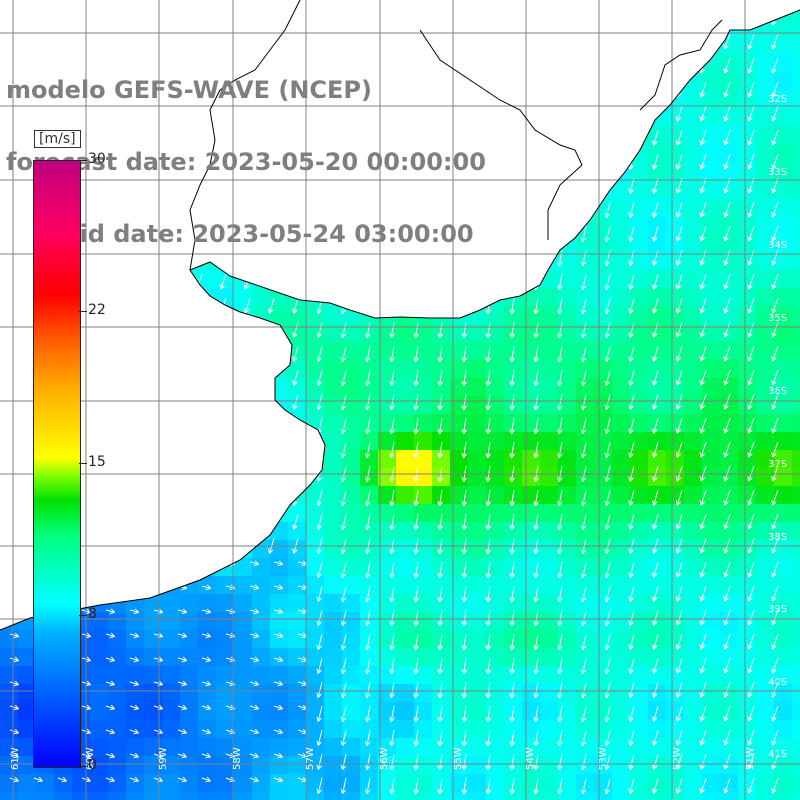 Image resolution: width=800 pixels, height=800 pixels. What do you see at coordinates (778, 391) in the screenshot?
I see `lat-label: 36S` at bounding box center [778, 391].